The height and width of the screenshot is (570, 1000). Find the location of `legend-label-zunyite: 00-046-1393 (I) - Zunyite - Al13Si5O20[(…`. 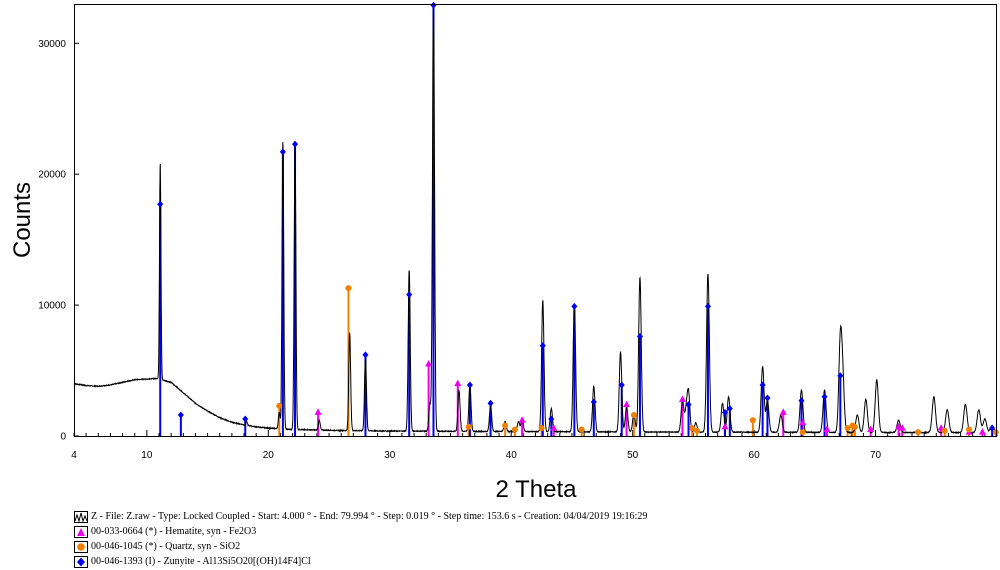

legend-label-zunyite: 00-046-1393 (I) - Zunyite - Al13Si5O20[(… is located at coordinates (201, 561).